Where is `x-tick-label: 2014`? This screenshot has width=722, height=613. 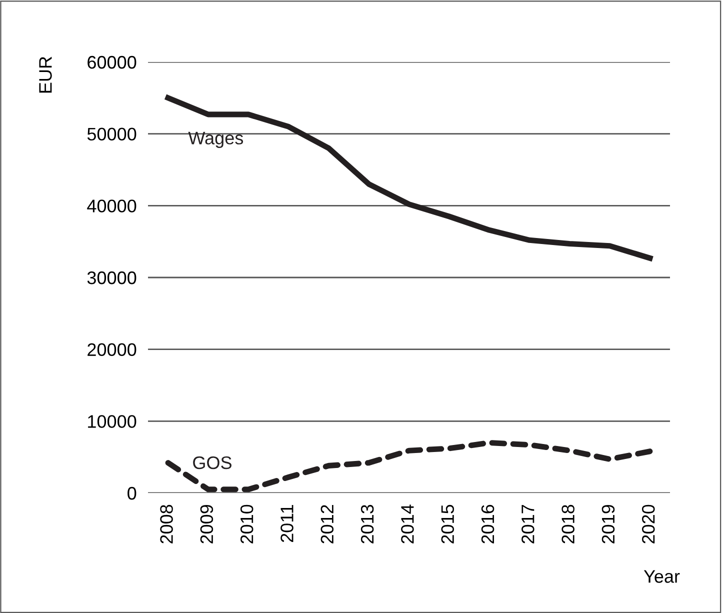 x-tick-label: 2014 is located at coordinates (407, 524).